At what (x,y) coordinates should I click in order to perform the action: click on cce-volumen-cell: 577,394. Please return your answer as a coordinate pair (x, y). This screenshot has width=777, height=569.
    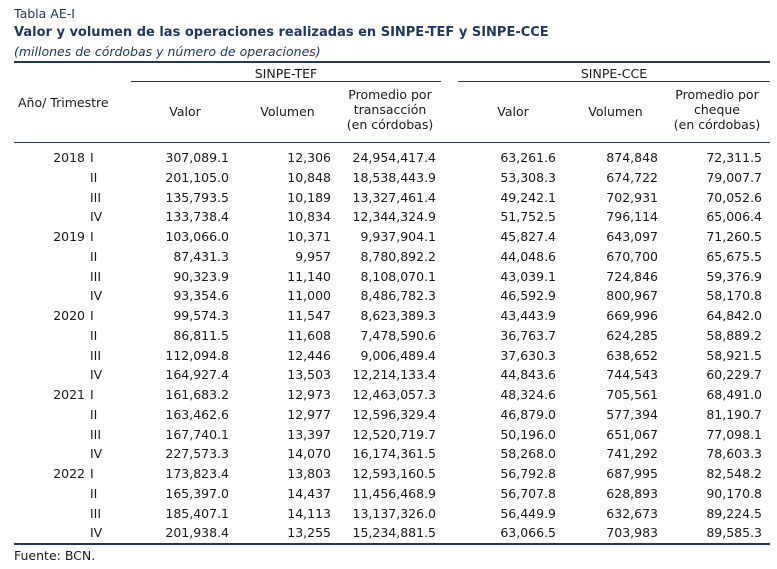
    Looking at the image, I should click on (632, 414).